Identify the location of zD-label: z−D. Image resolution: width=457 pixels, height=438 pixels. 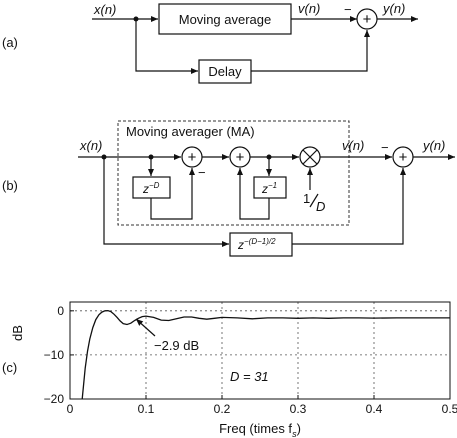
(151, 188).